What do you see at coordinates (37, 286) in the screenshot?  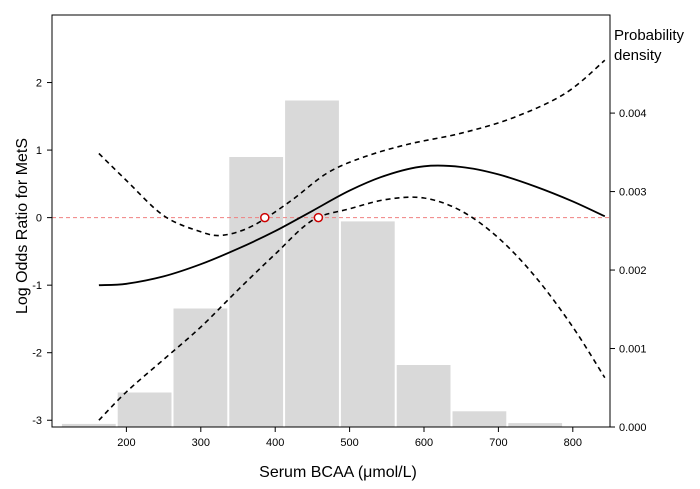 I see `y-tick-label: -1` at bounding box center [37, 286].